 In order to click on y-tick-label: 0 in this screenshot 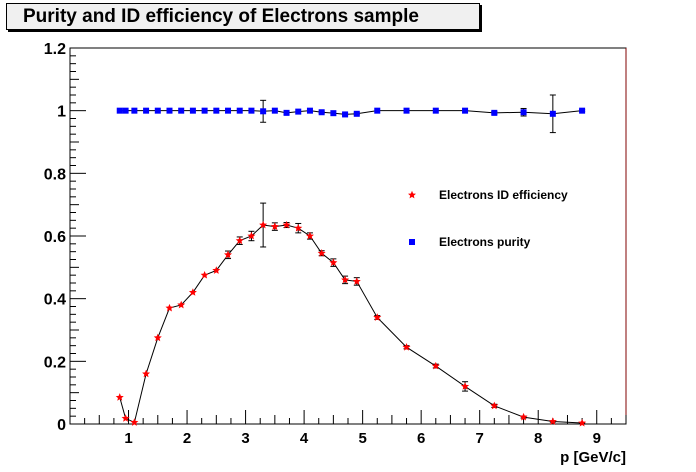, I will do `click(61, 425)`.